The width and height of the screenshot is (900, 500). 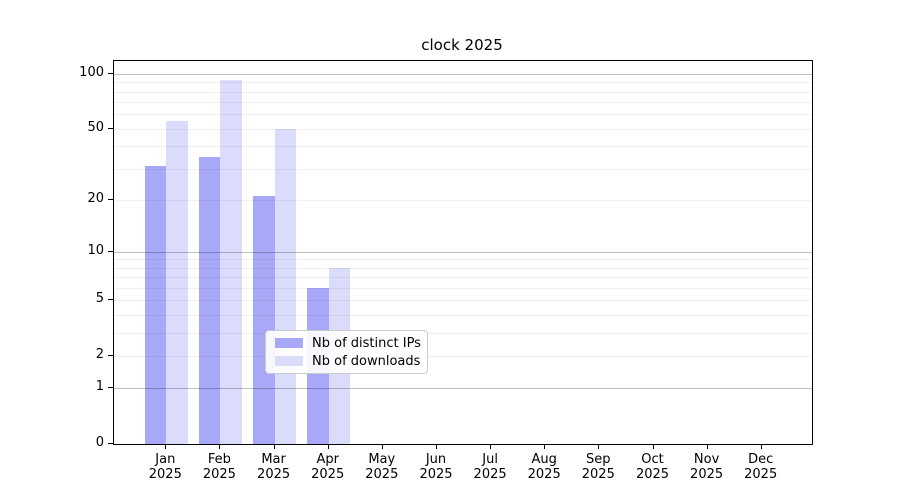 I want to click on x-axis-tick-label-jan: Jan 2025, so click(x=165, y=467).